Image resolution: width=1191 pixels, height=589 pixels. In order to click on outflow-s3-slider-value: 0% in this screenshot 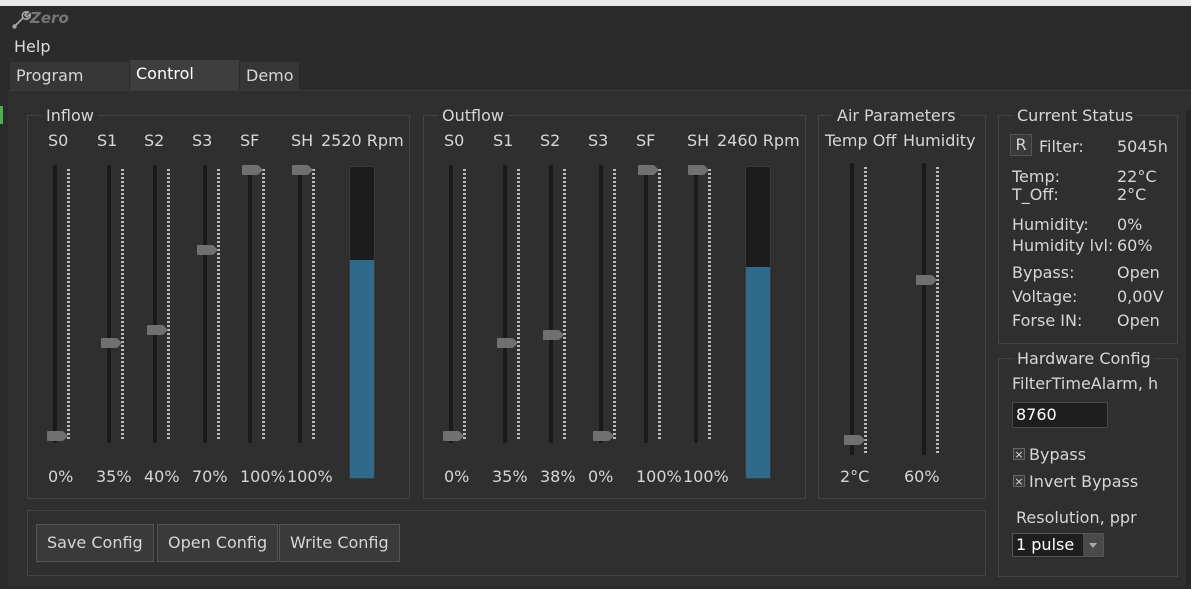, I will do `click(601, 476)`.